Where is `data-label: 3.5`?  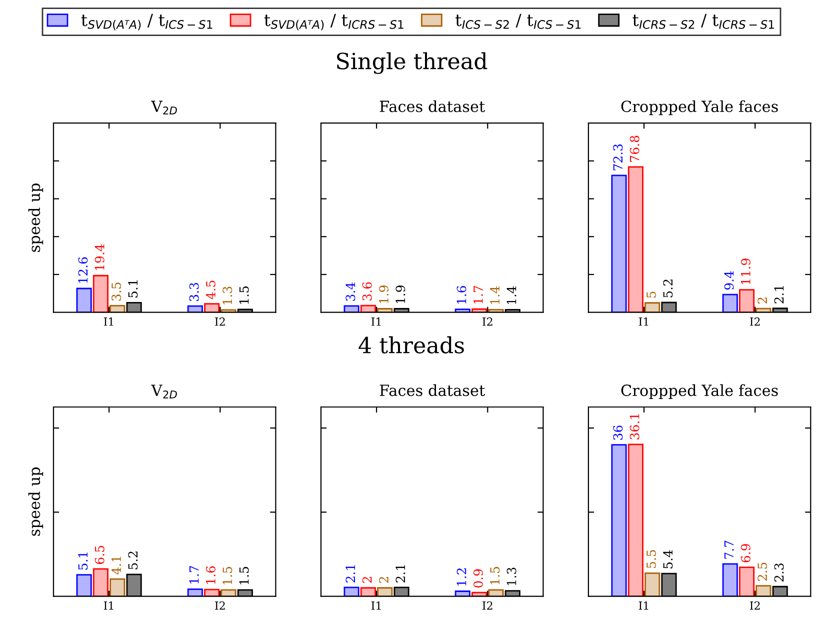 data-label: 3.5 is located at coordinates (117, 291).